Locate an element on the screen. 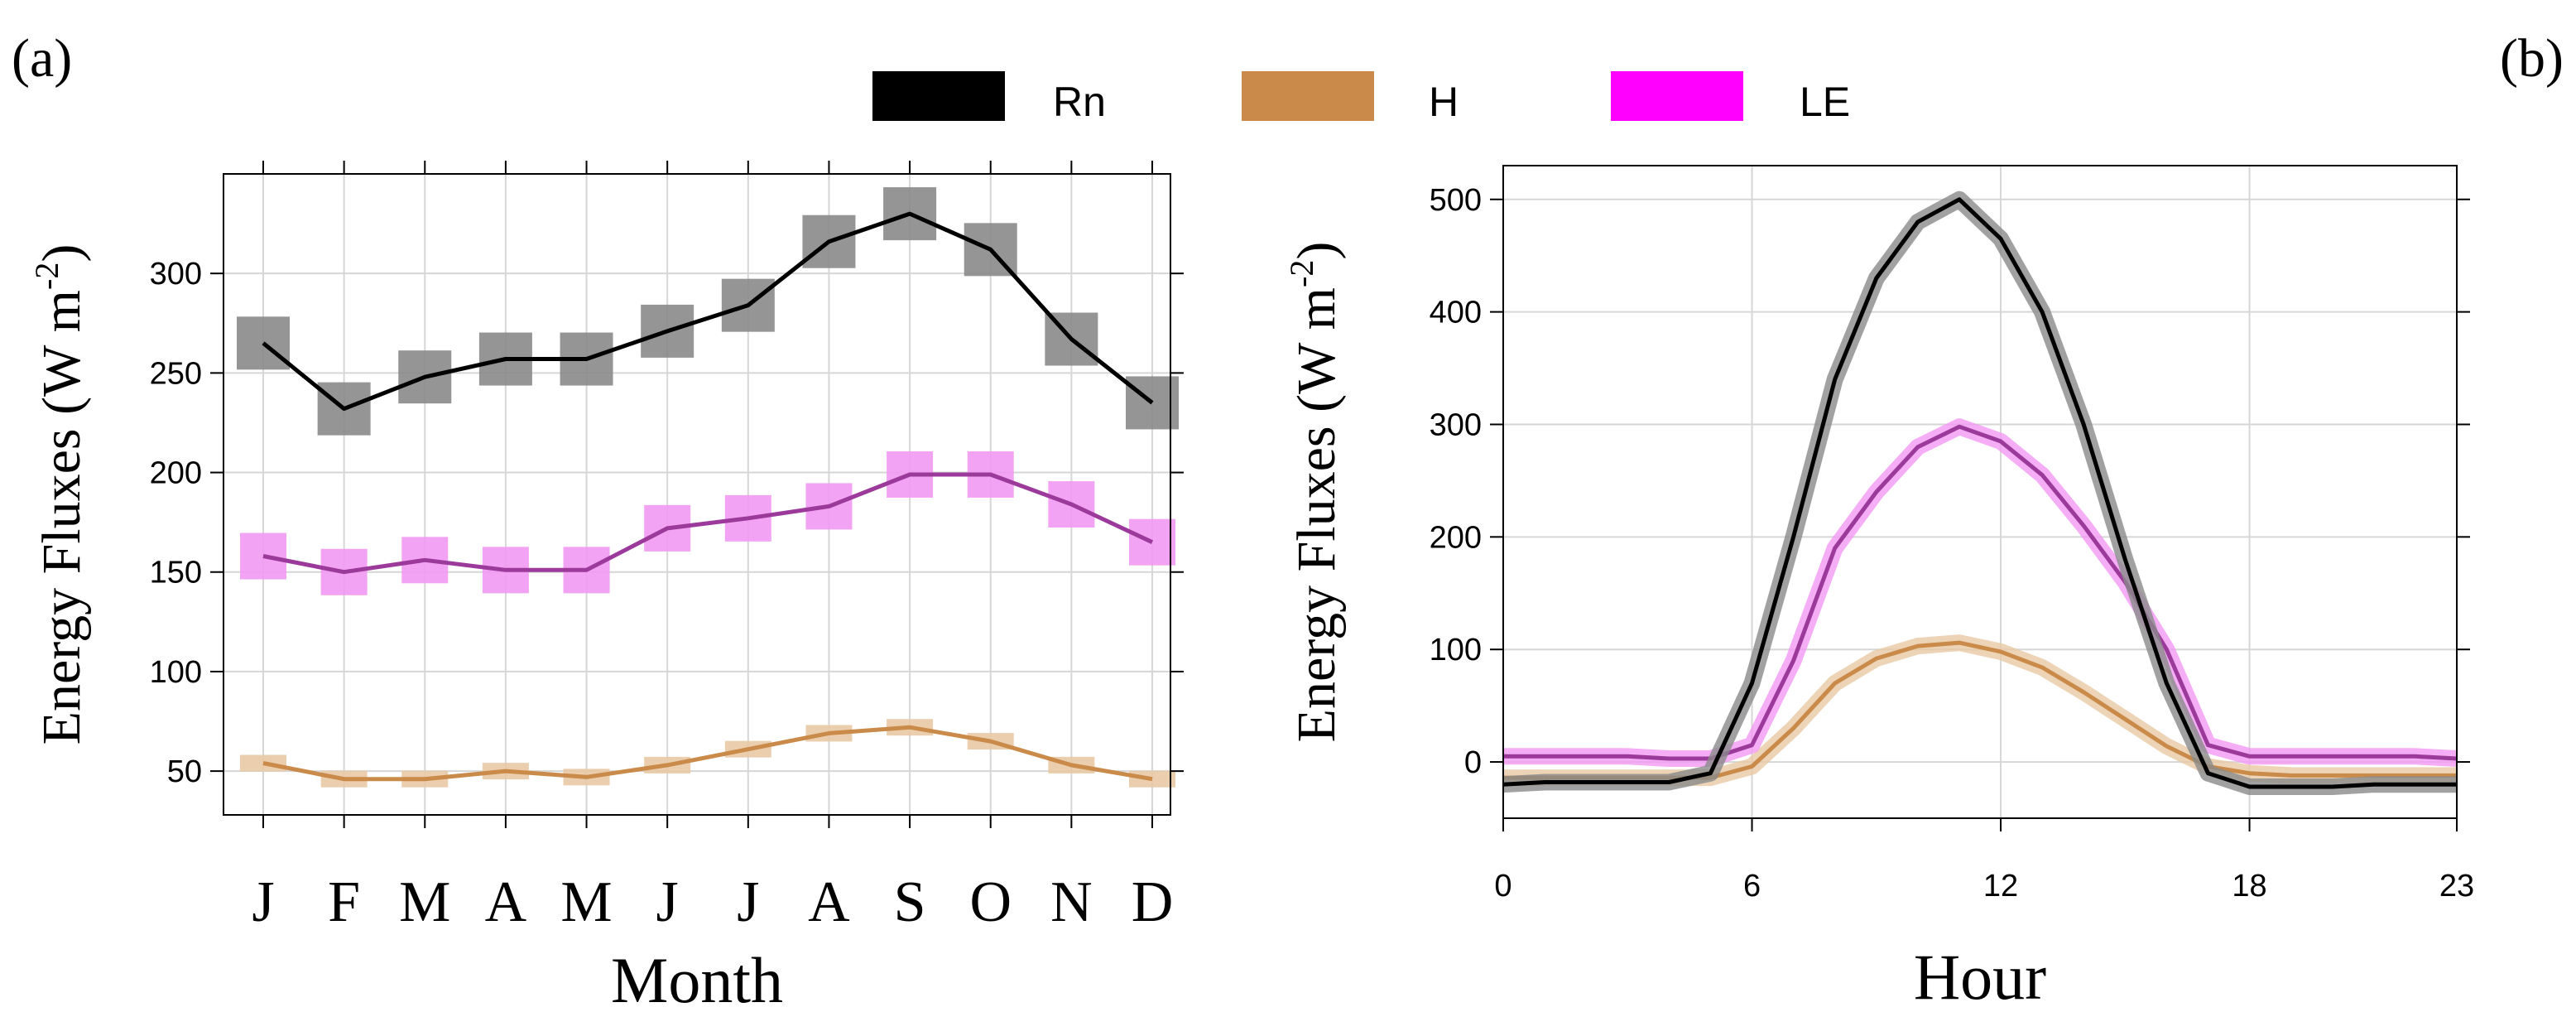  legend-swatch-h is located at coordinates (1308, 96).